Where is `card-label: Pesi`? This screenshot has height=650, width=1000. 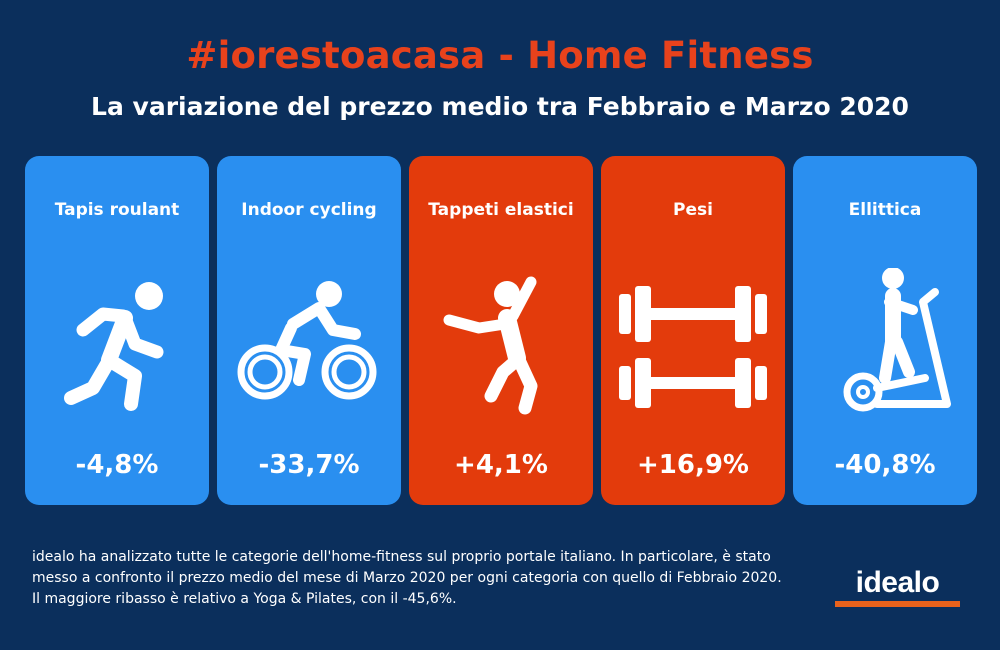 card-label: Pesi is located at coordinates (693, 210).